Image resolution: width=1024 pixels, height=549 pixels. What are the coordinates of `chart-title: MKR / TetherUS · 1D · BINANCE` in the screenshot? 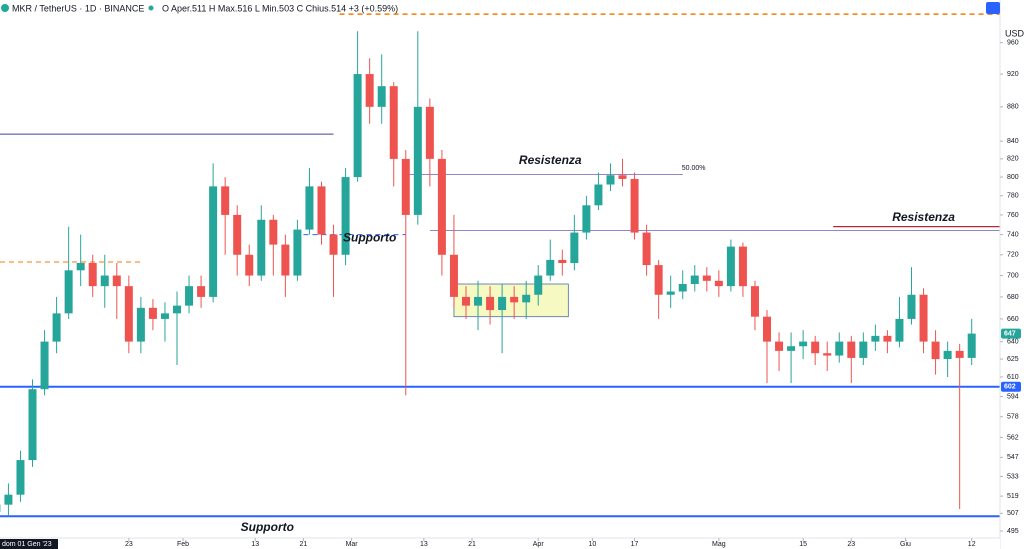 It's located at (78, 8).